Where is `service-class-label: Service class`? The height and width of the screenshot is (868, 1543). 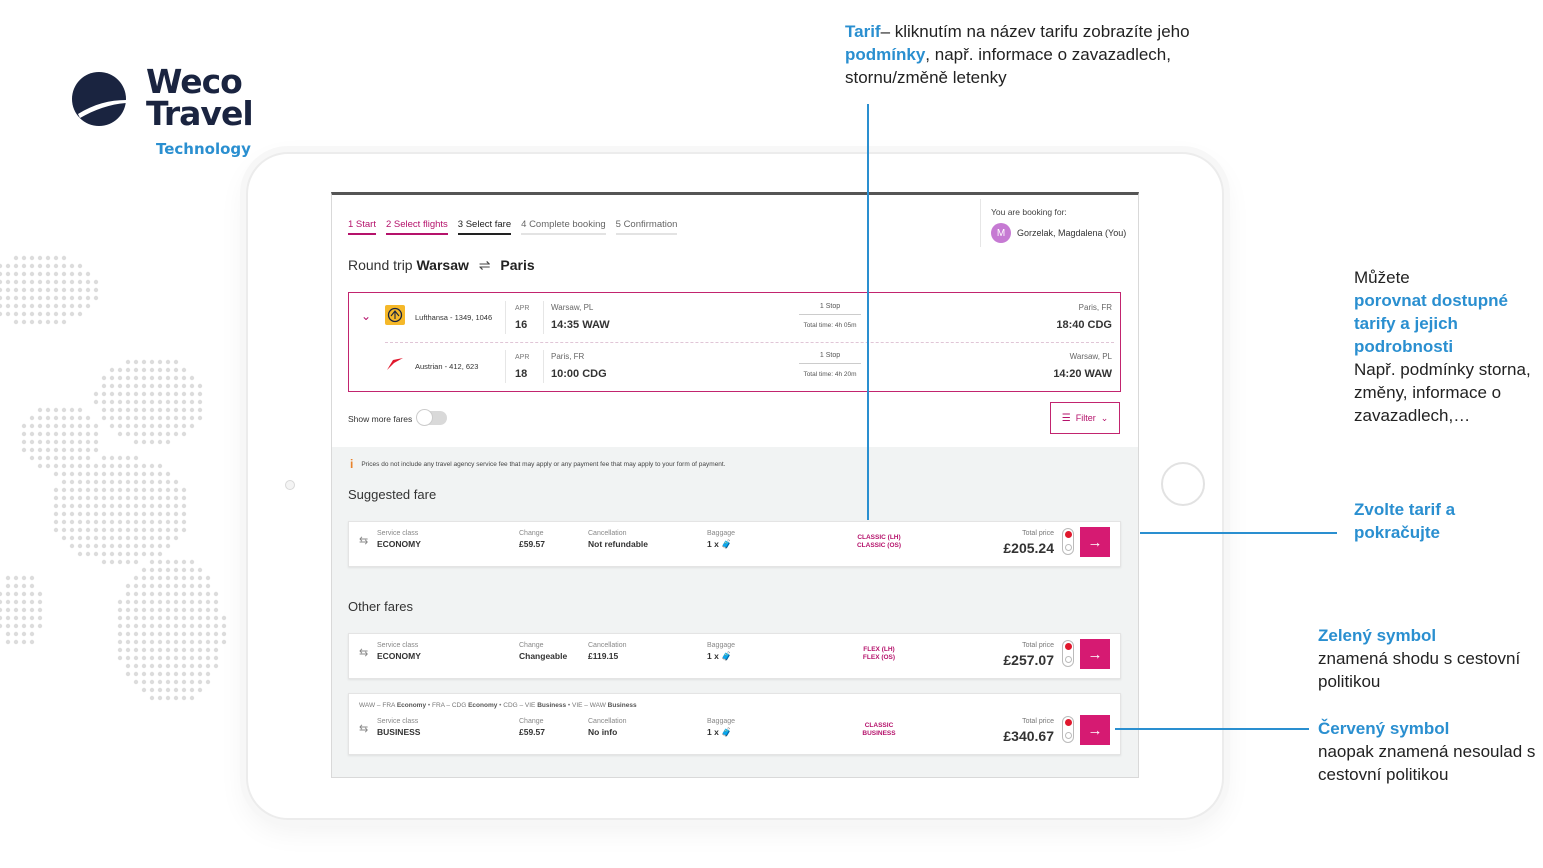 service-class-label: Service class is located at coordinates (398, 721).